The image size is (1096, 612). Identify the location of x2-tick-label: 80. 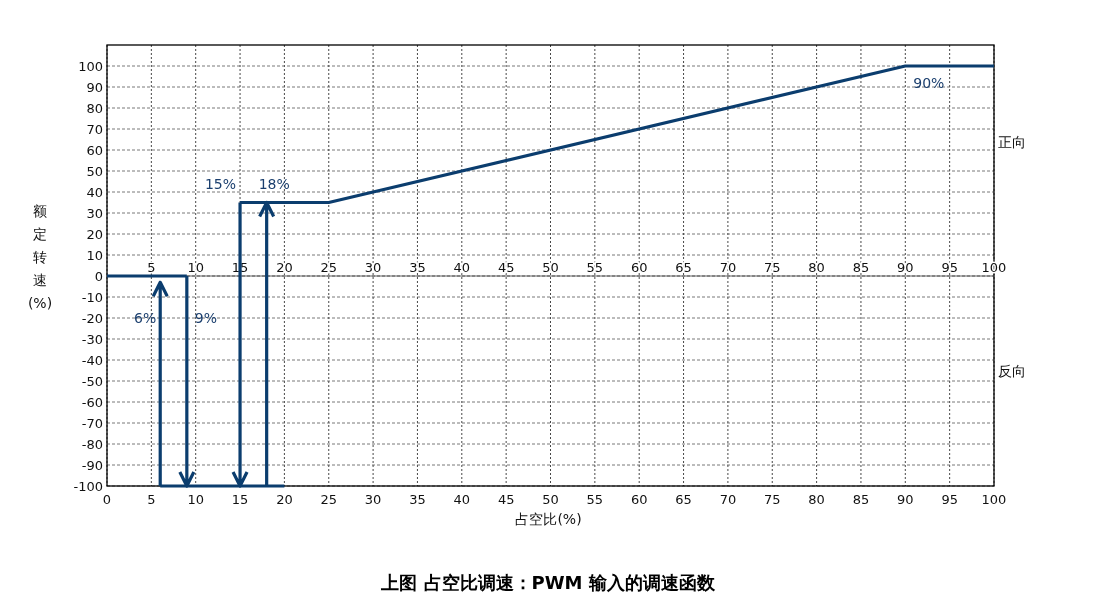
(816, 267).